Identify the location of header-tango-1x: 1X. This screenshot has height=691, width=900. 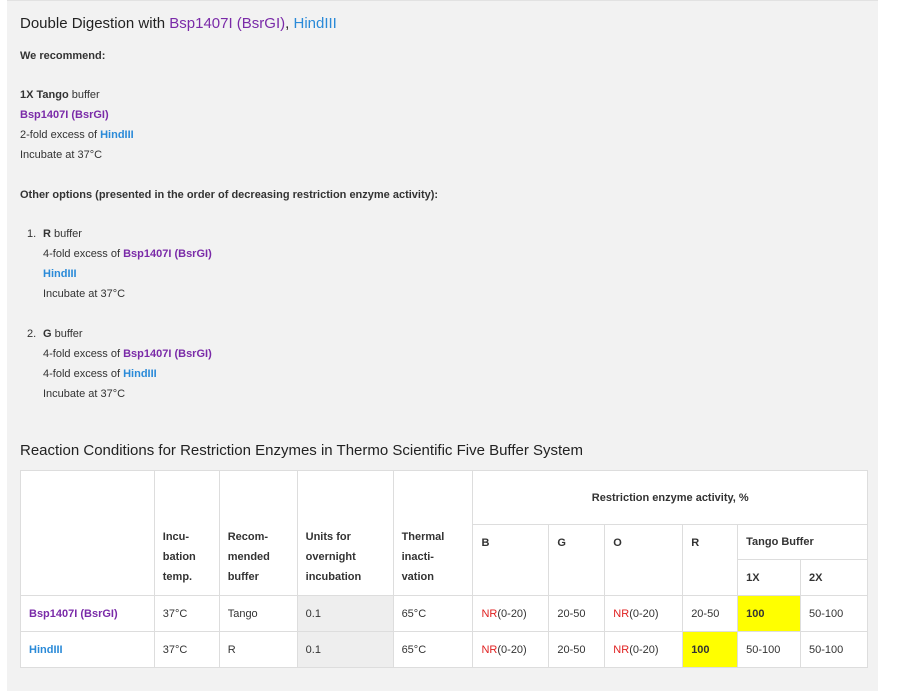
(769, 577).